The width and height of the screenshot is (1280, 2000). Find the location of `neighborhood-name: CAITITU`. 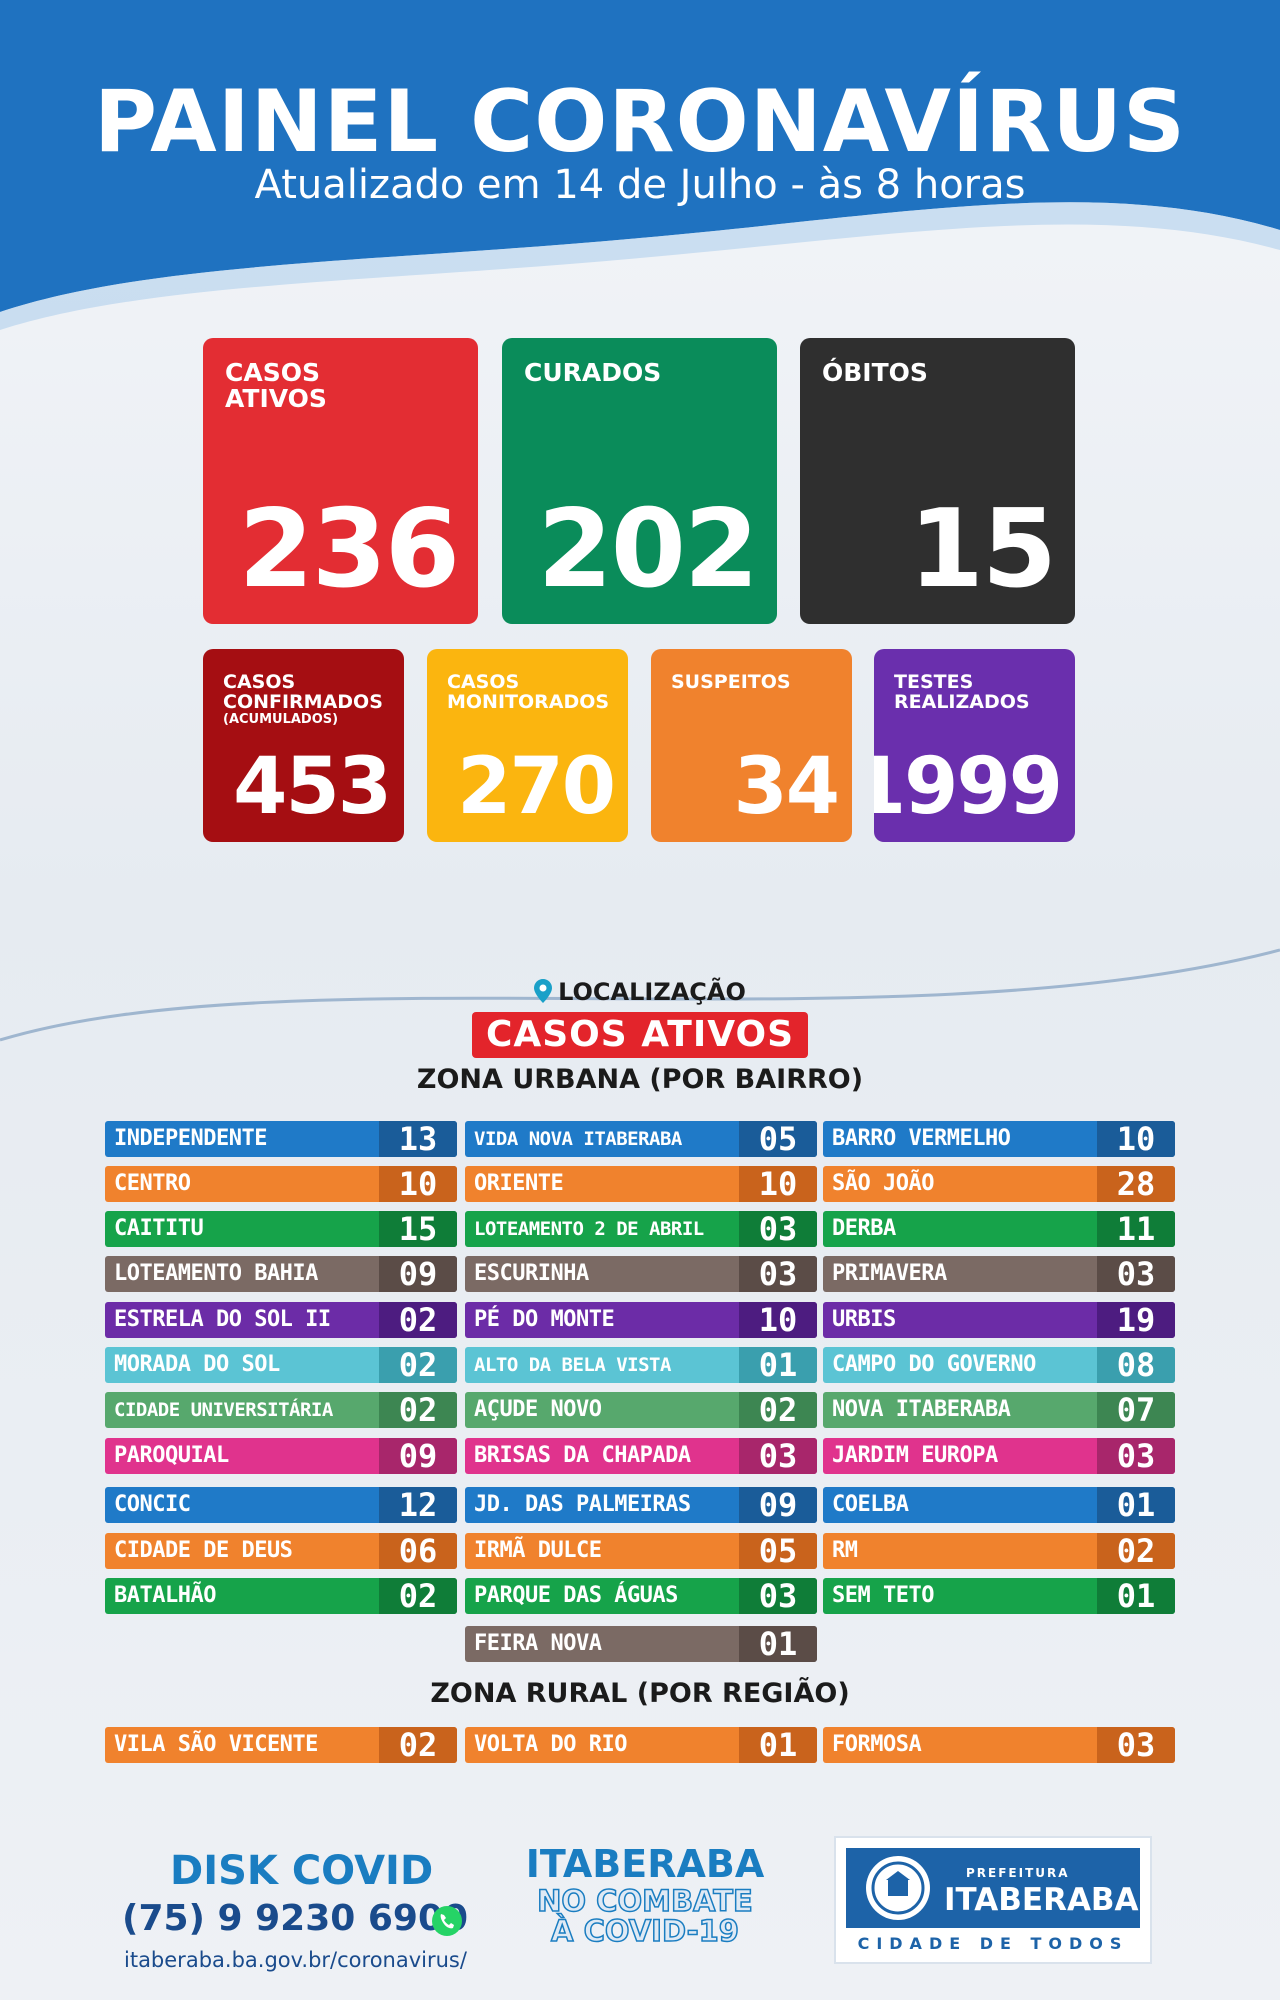

neighborhood-name: CAITITU is located at coordinates (159, 1228).